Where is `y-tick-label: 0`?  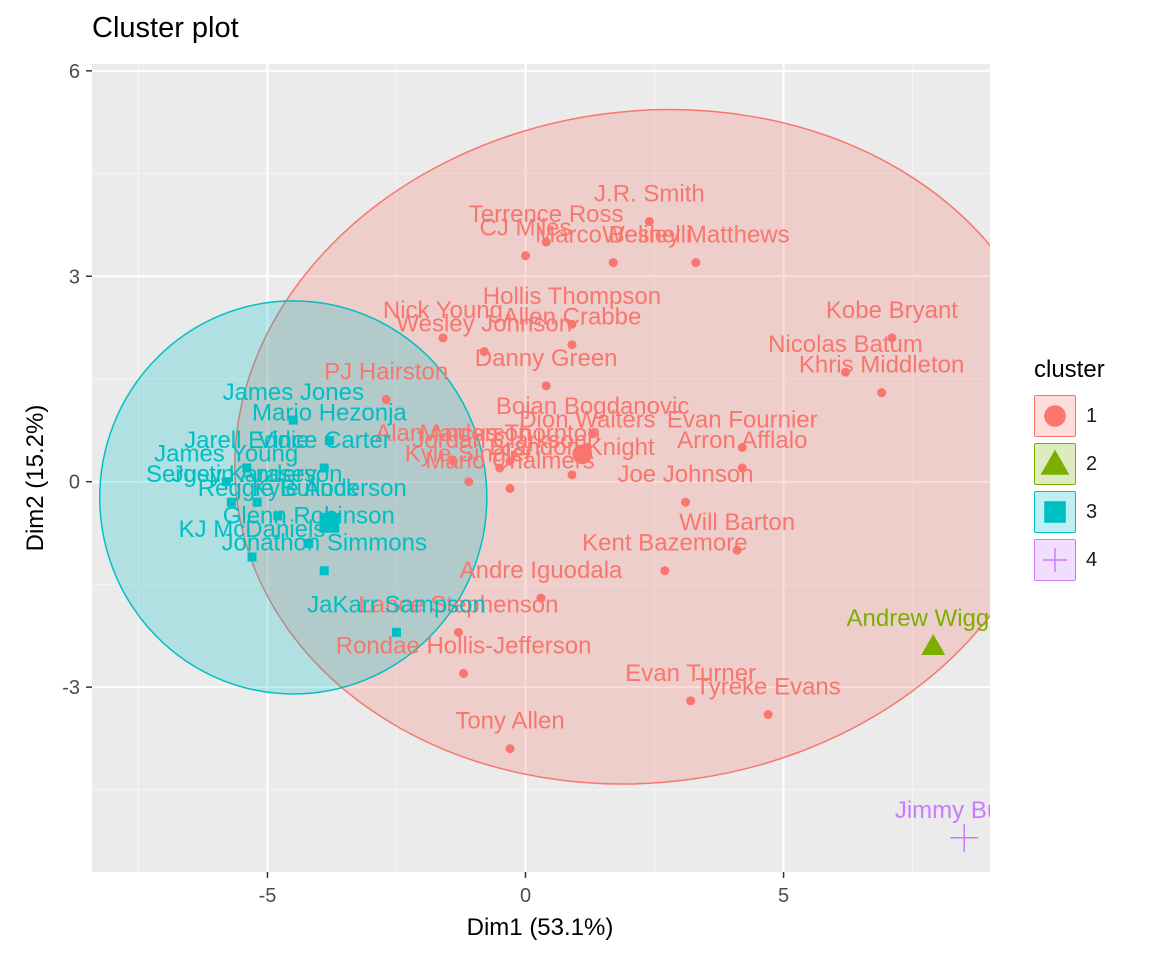 y-tick-label: 0 is located at coordinates (74, 483).